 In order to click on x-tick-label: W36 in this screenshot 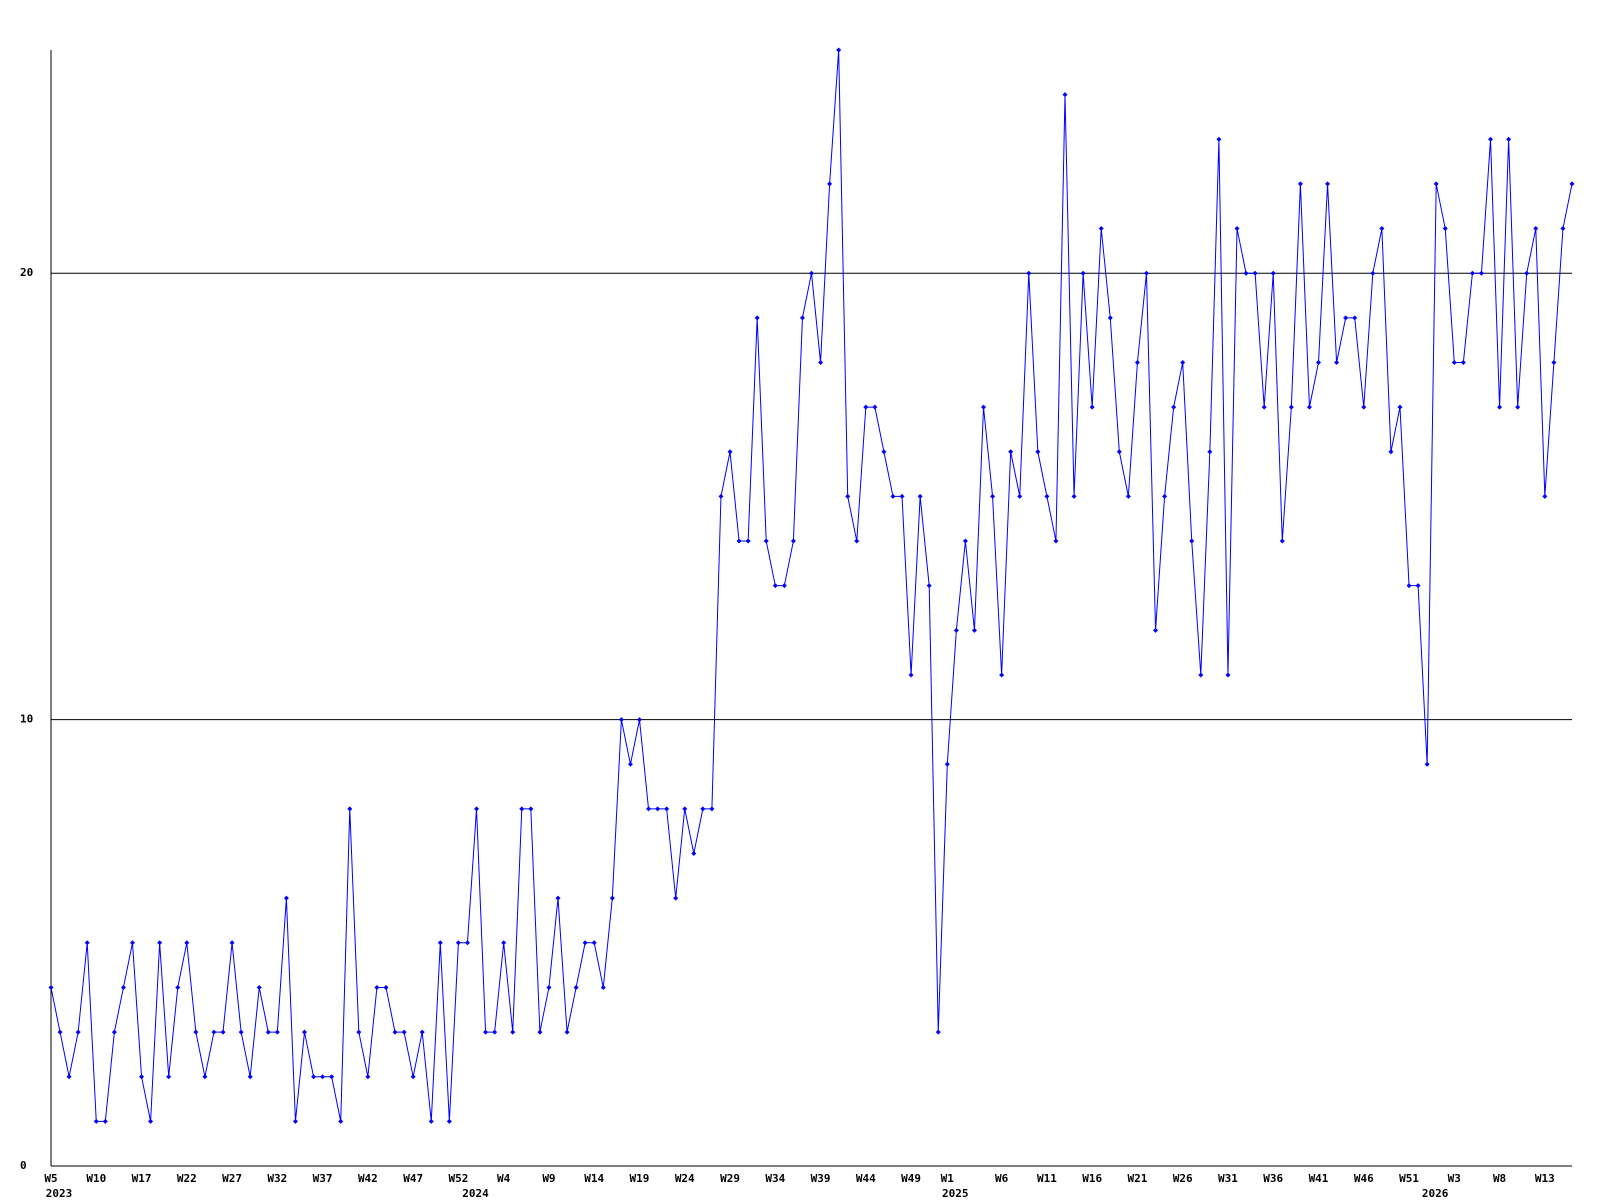, I will do `click(1273, 1178)`.